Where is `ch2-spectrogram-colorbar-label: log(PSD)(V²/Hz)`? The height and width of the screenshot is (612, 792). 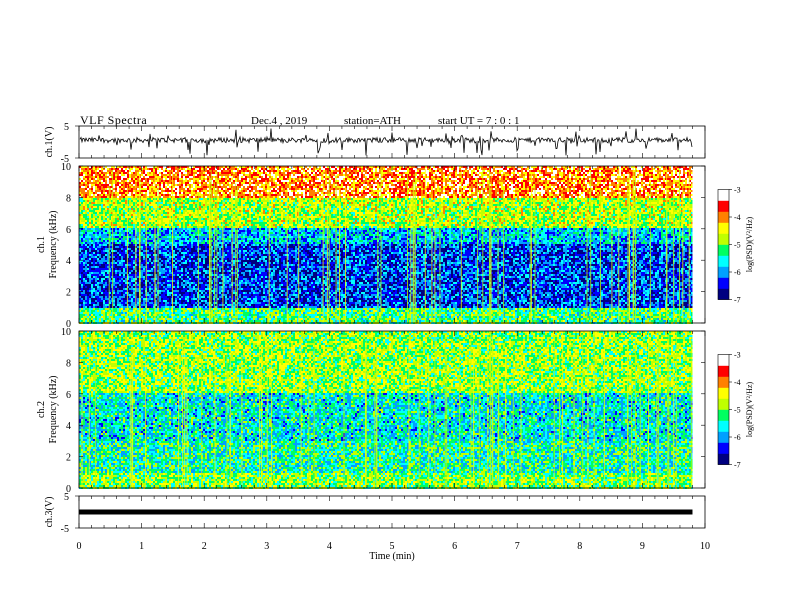 ch2-spectrogram-colorbar-label: log(PSD)(V²/Hz) is located at coordinates (749, 410).